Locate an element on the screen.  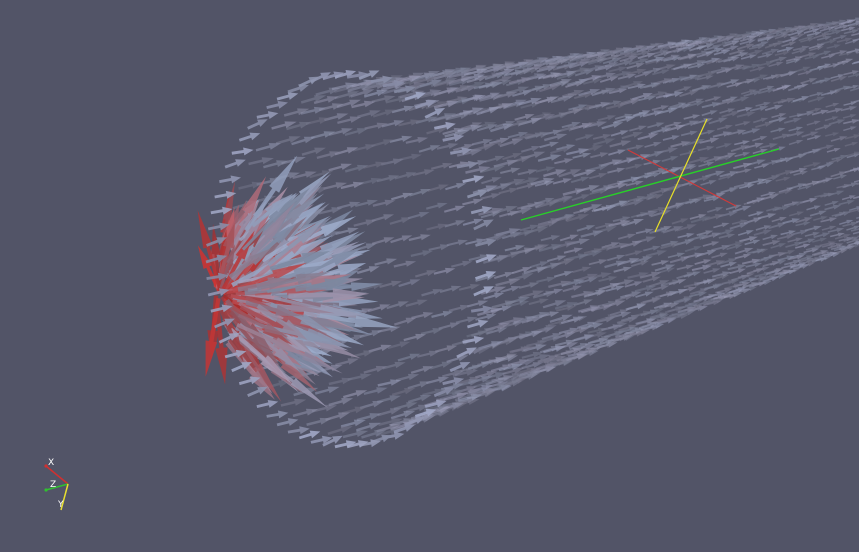
orientation-y-label: Y is located at coordinates (61, 505).